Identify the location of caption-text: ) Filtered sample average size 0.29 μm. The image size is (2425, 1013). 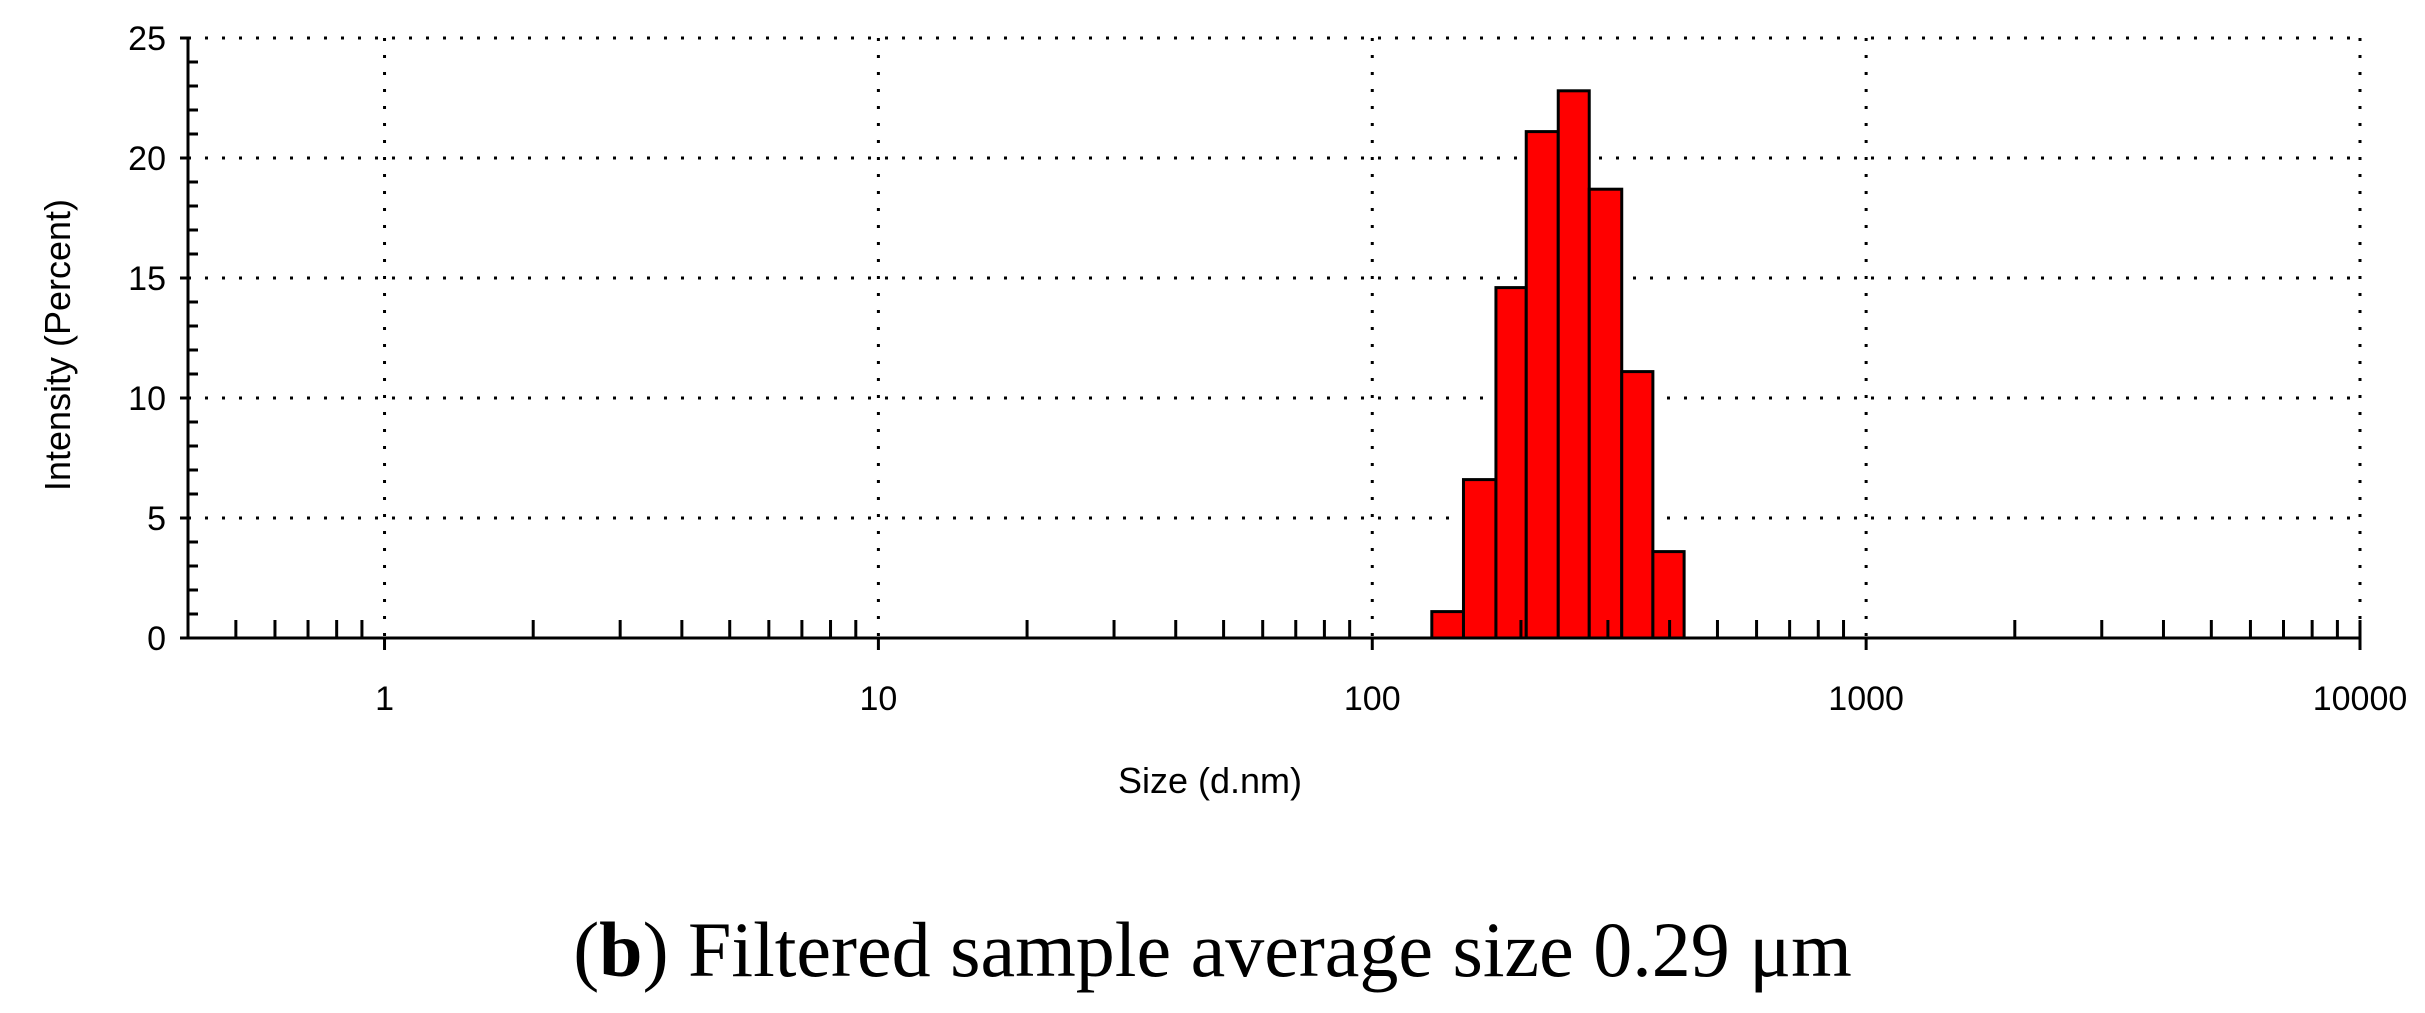
(1247, 949).